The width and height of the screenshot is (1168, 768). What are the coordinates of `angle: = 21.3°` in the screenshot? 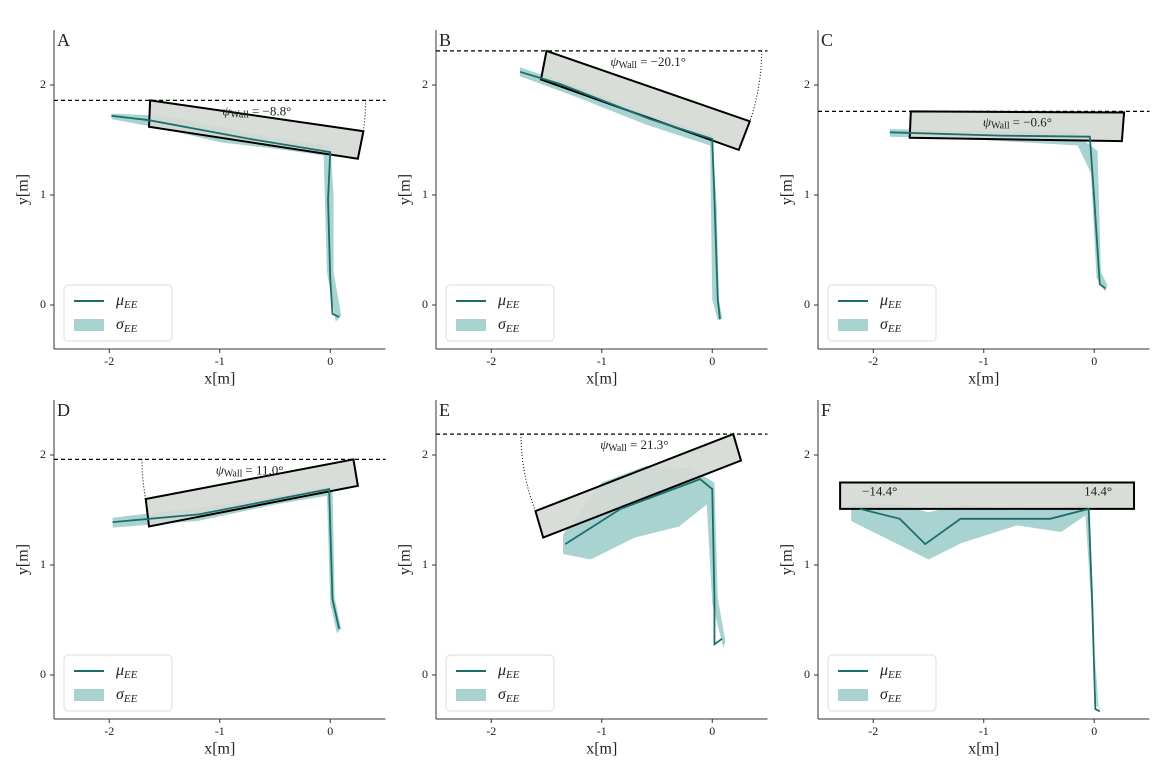 It's located at (649, 444).